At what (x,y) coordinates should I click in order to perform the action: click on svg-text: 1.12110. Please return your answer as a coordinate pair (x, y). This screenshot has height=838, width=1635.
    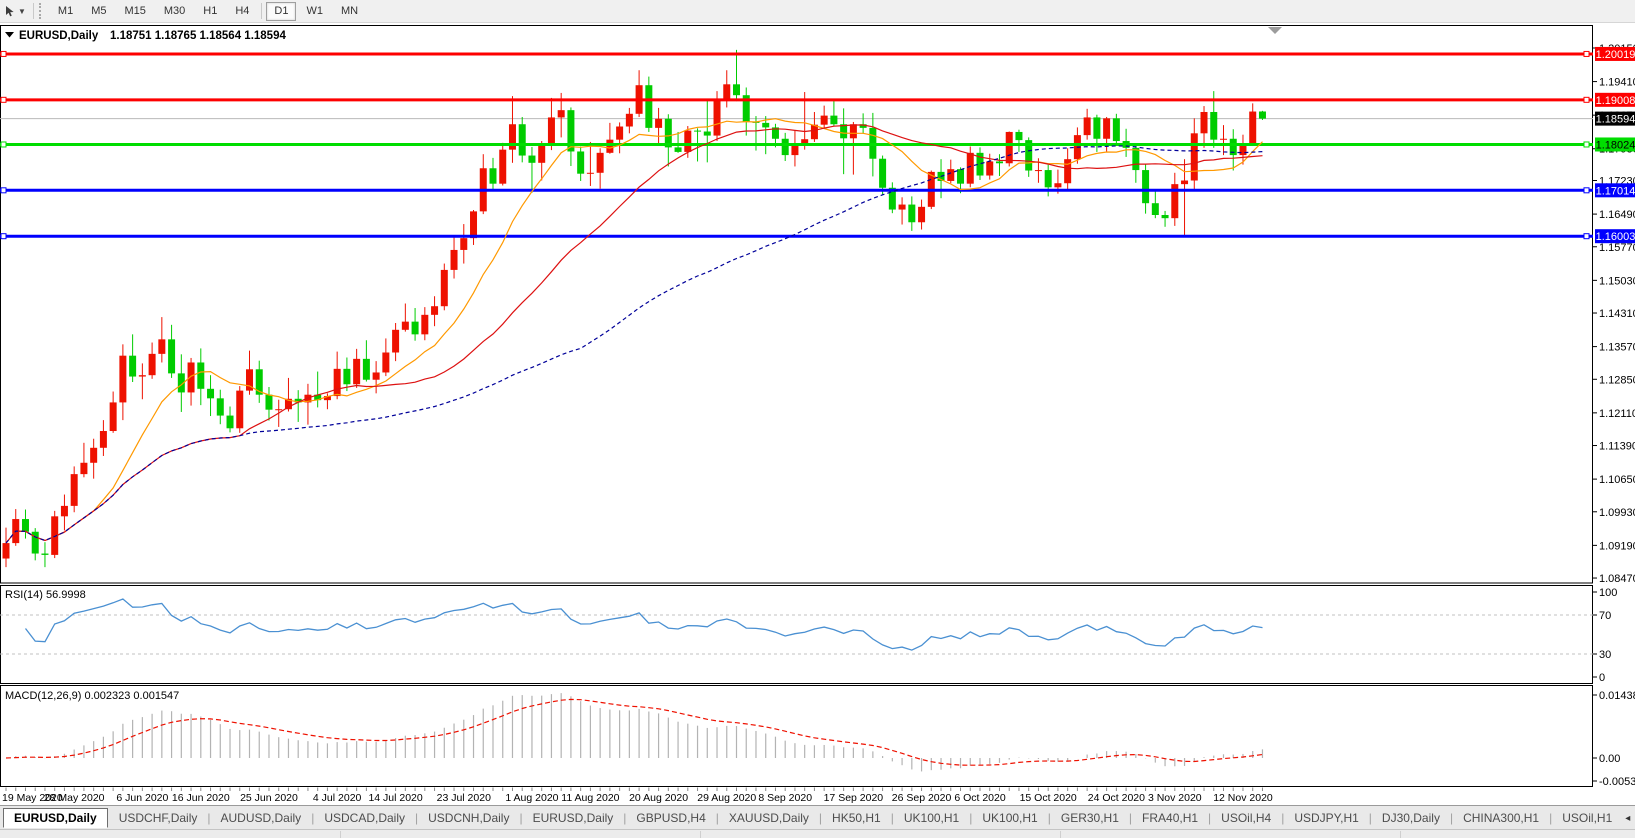
    Looking at the image, I should click on (1617, 414).